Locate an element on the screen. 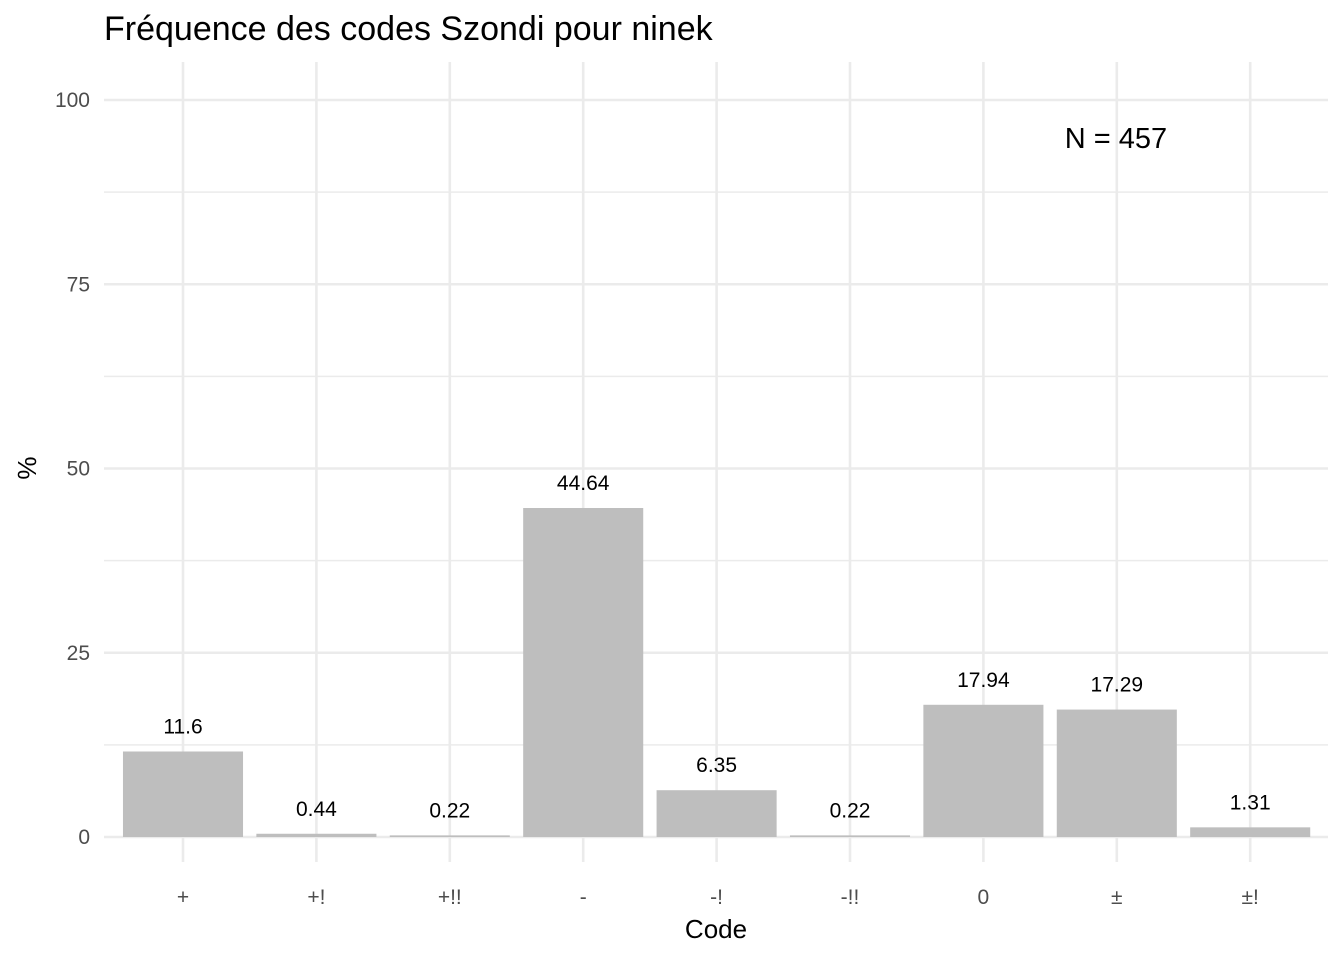 Image resolution: width=1344 pixels, height=960 pixels. y-tick-label: 100 is located at coordinates (72, 100).